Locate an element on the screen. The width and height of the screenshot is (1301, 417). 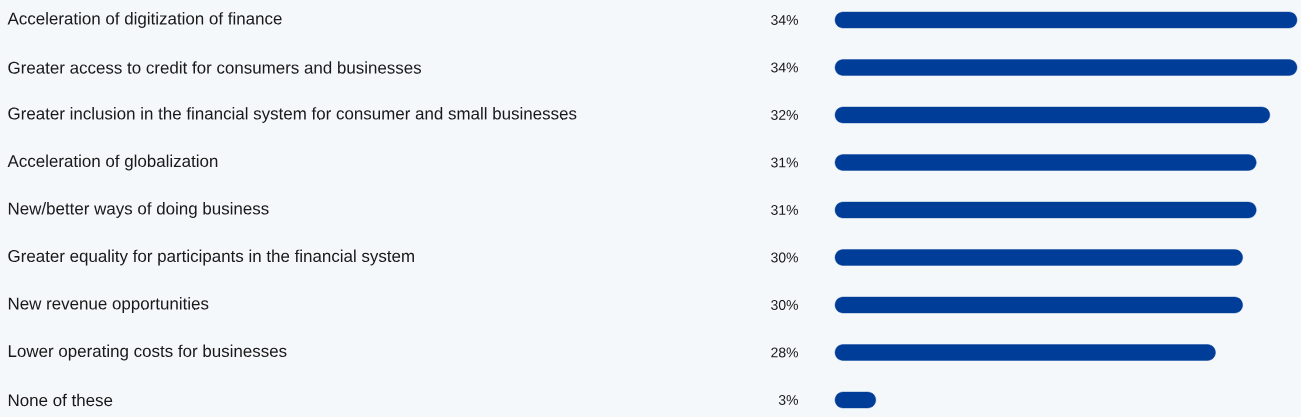
y-tick-label: Acceleration of globalization is located at coordinates (112, 162).